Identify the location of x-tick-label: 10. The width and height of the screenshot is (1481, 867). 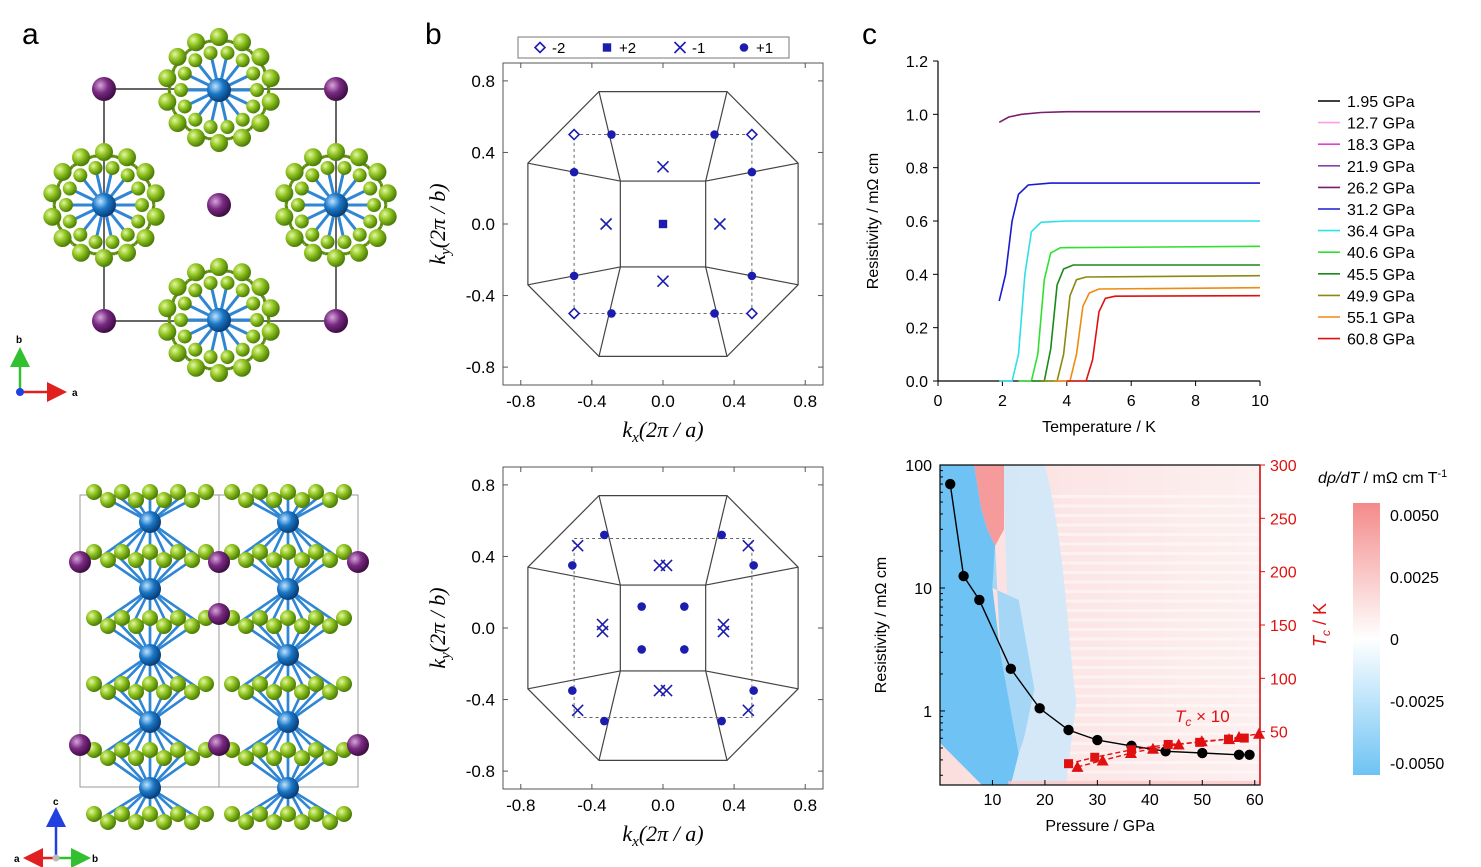
(993, 800).